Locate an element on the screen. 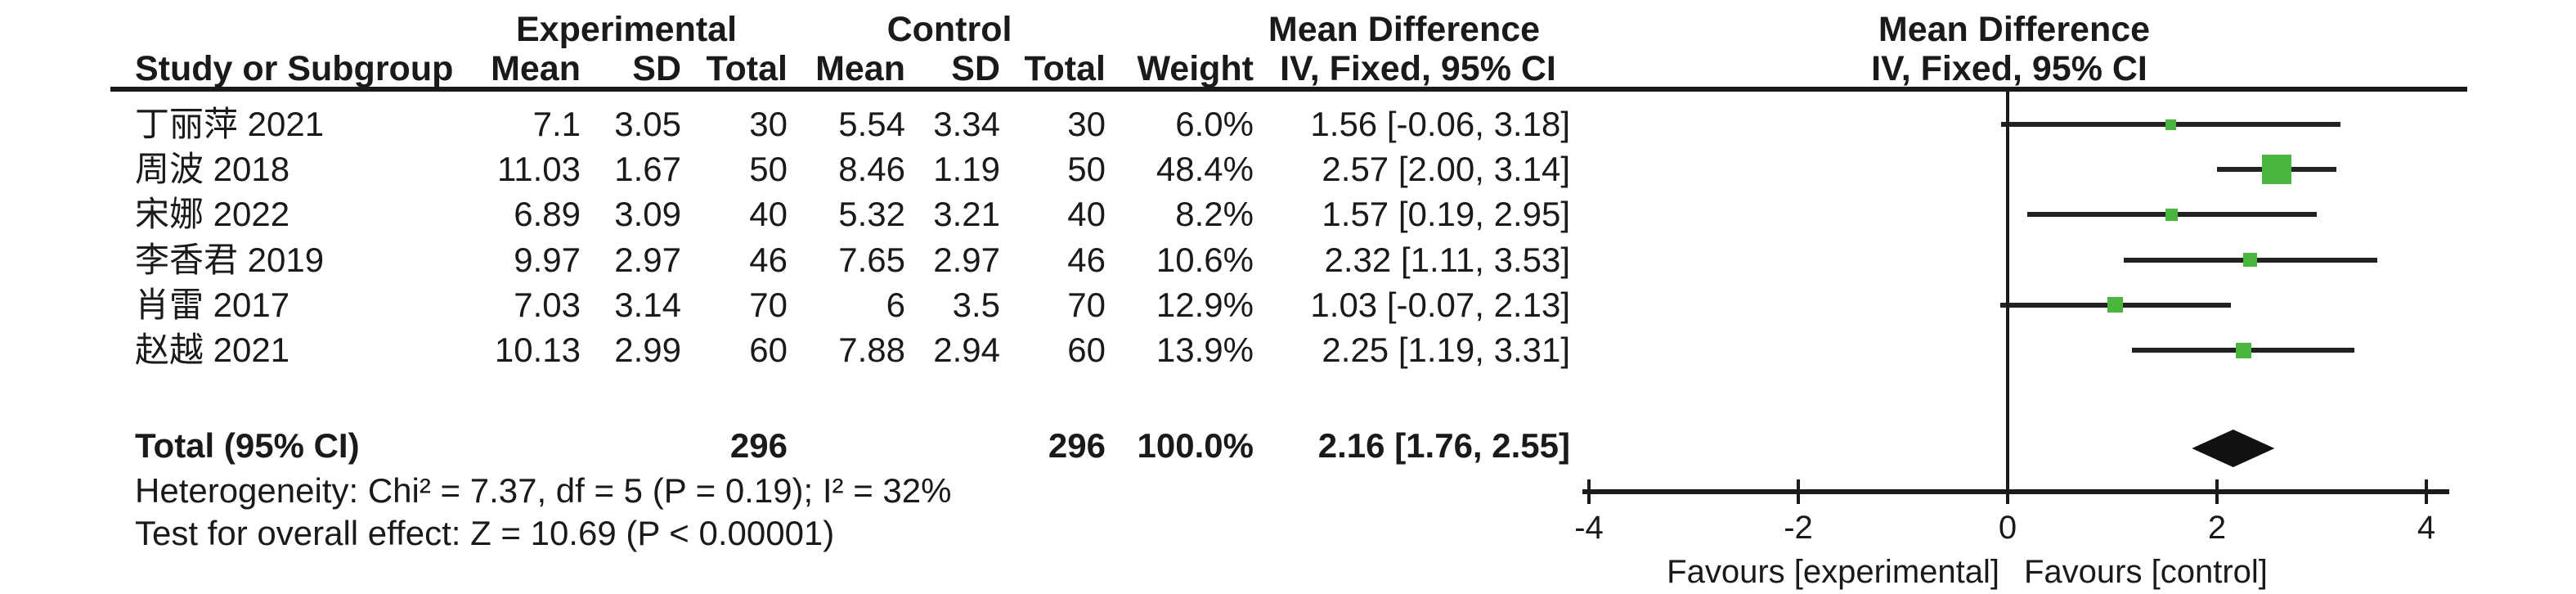 Image resolution: width=2576 pixels, height=594 pixels. cell-mean-control: 6 is located at coordinates (896, 305).